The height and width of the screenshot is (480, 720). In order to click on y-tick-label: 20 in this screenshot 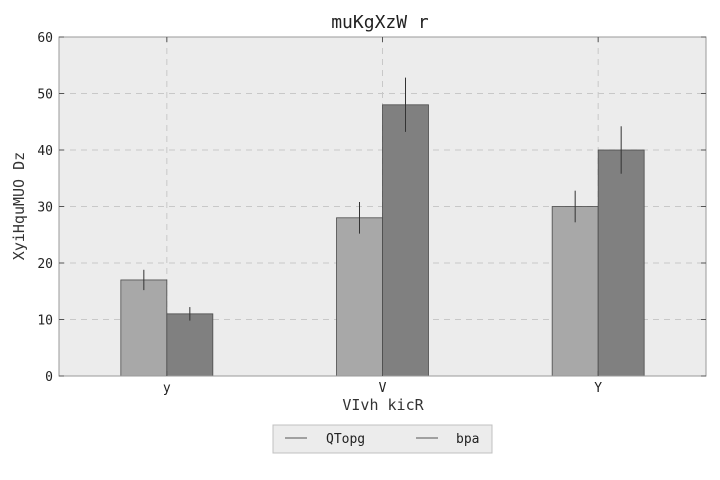, I will do `click(45, 264)`.